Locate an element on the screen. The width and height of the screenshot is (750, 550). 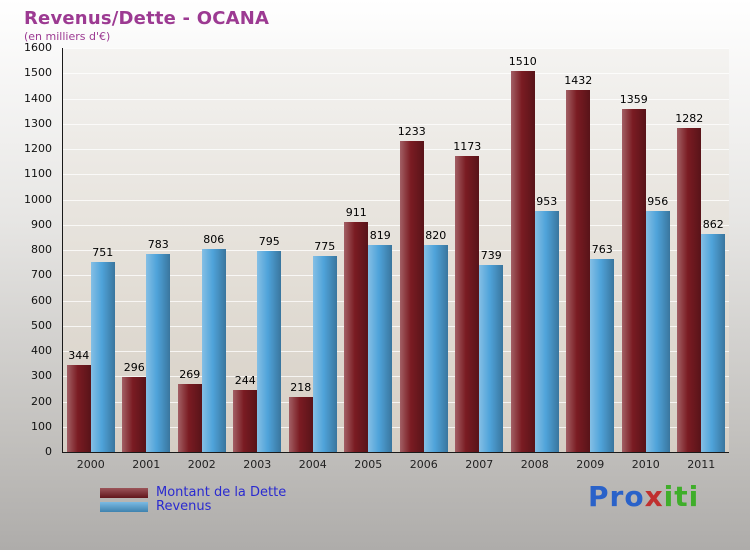
x-axis-label: 2008 is located at coordinates (534, 464).